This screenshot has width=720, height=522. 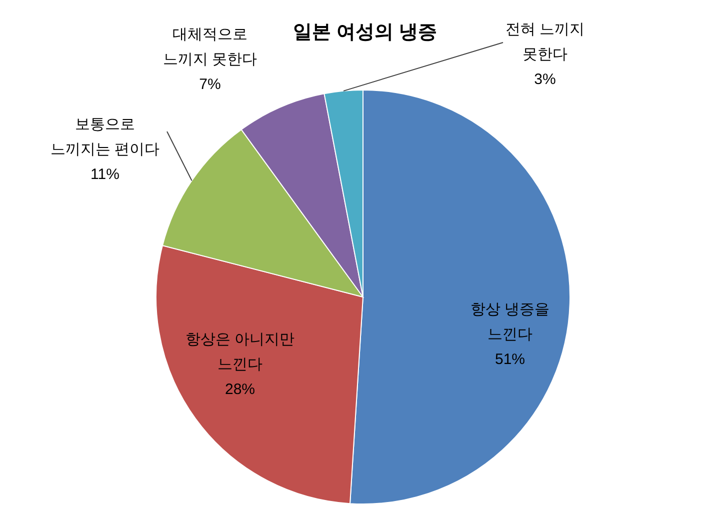 I want to click on slice-label: 전혀 느끼지 못한다, so click(x=545, y=41).